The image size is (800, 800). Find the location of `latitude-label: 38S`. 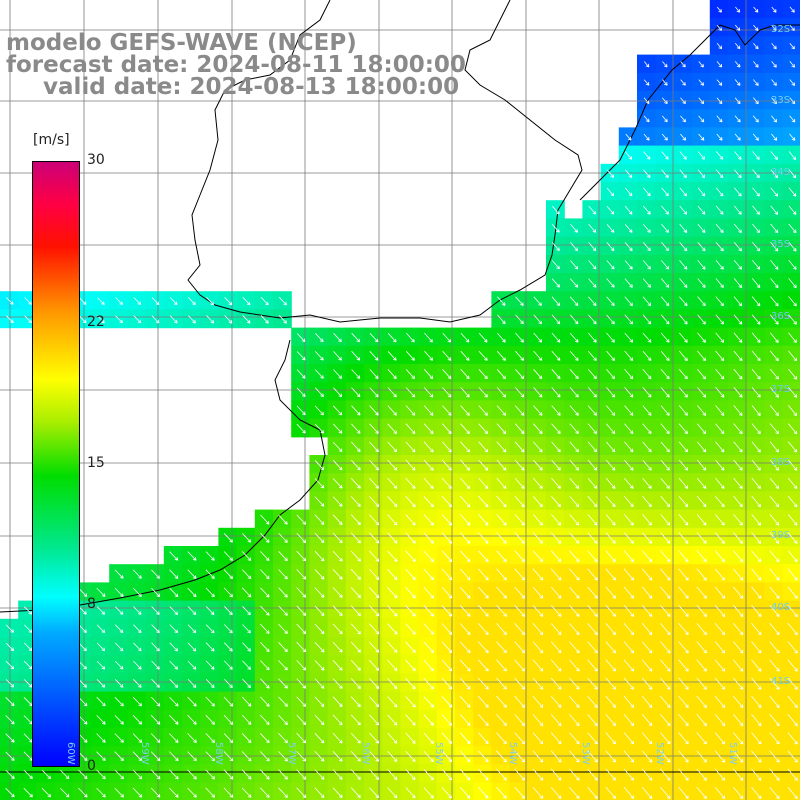

latitude-label: 38S is located at coordinates (781, 462).